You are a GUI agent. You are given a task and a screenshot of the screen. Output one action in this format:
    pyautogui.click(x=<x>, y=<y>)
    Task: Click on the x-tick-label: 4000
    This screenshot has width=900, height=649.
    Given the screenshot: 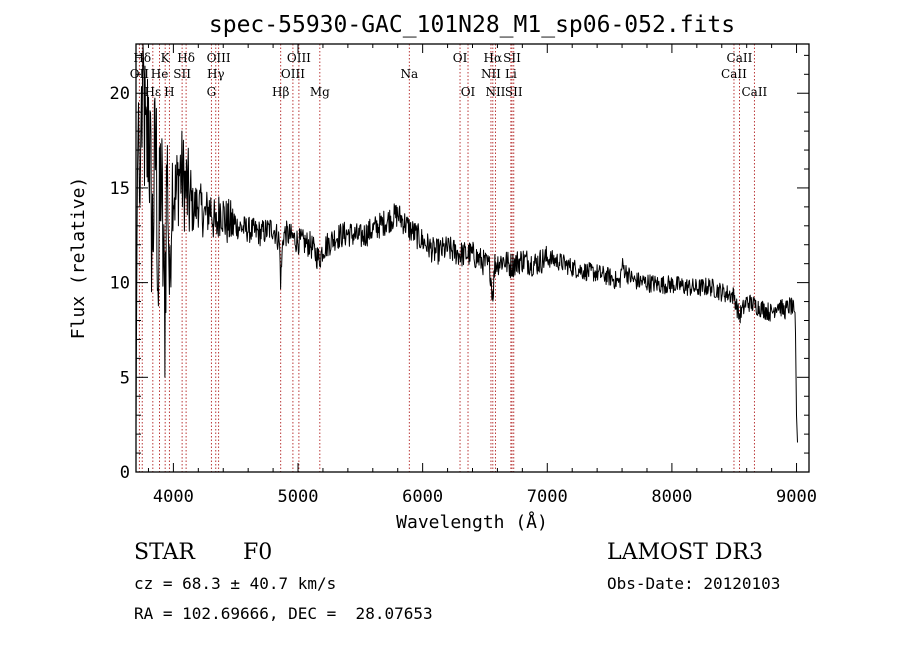 What is the action you would take?
    pyautogui.click(x=173, y=497)
    